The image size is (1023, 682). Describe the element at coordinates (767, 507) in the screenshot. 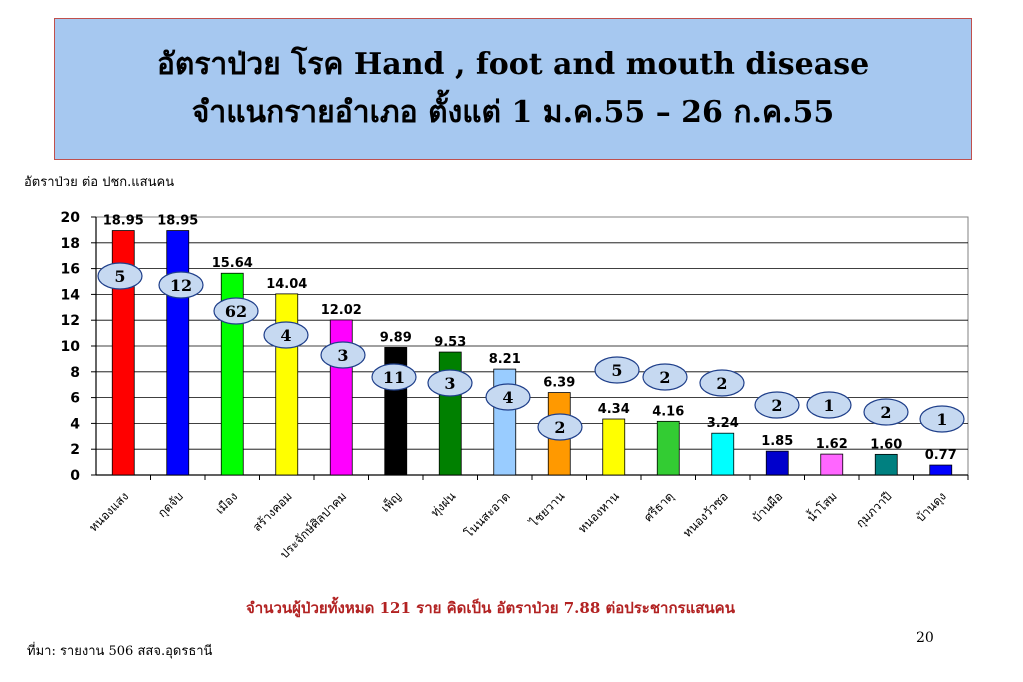

I see `x-tick-label: บ้านผือ` at that location.